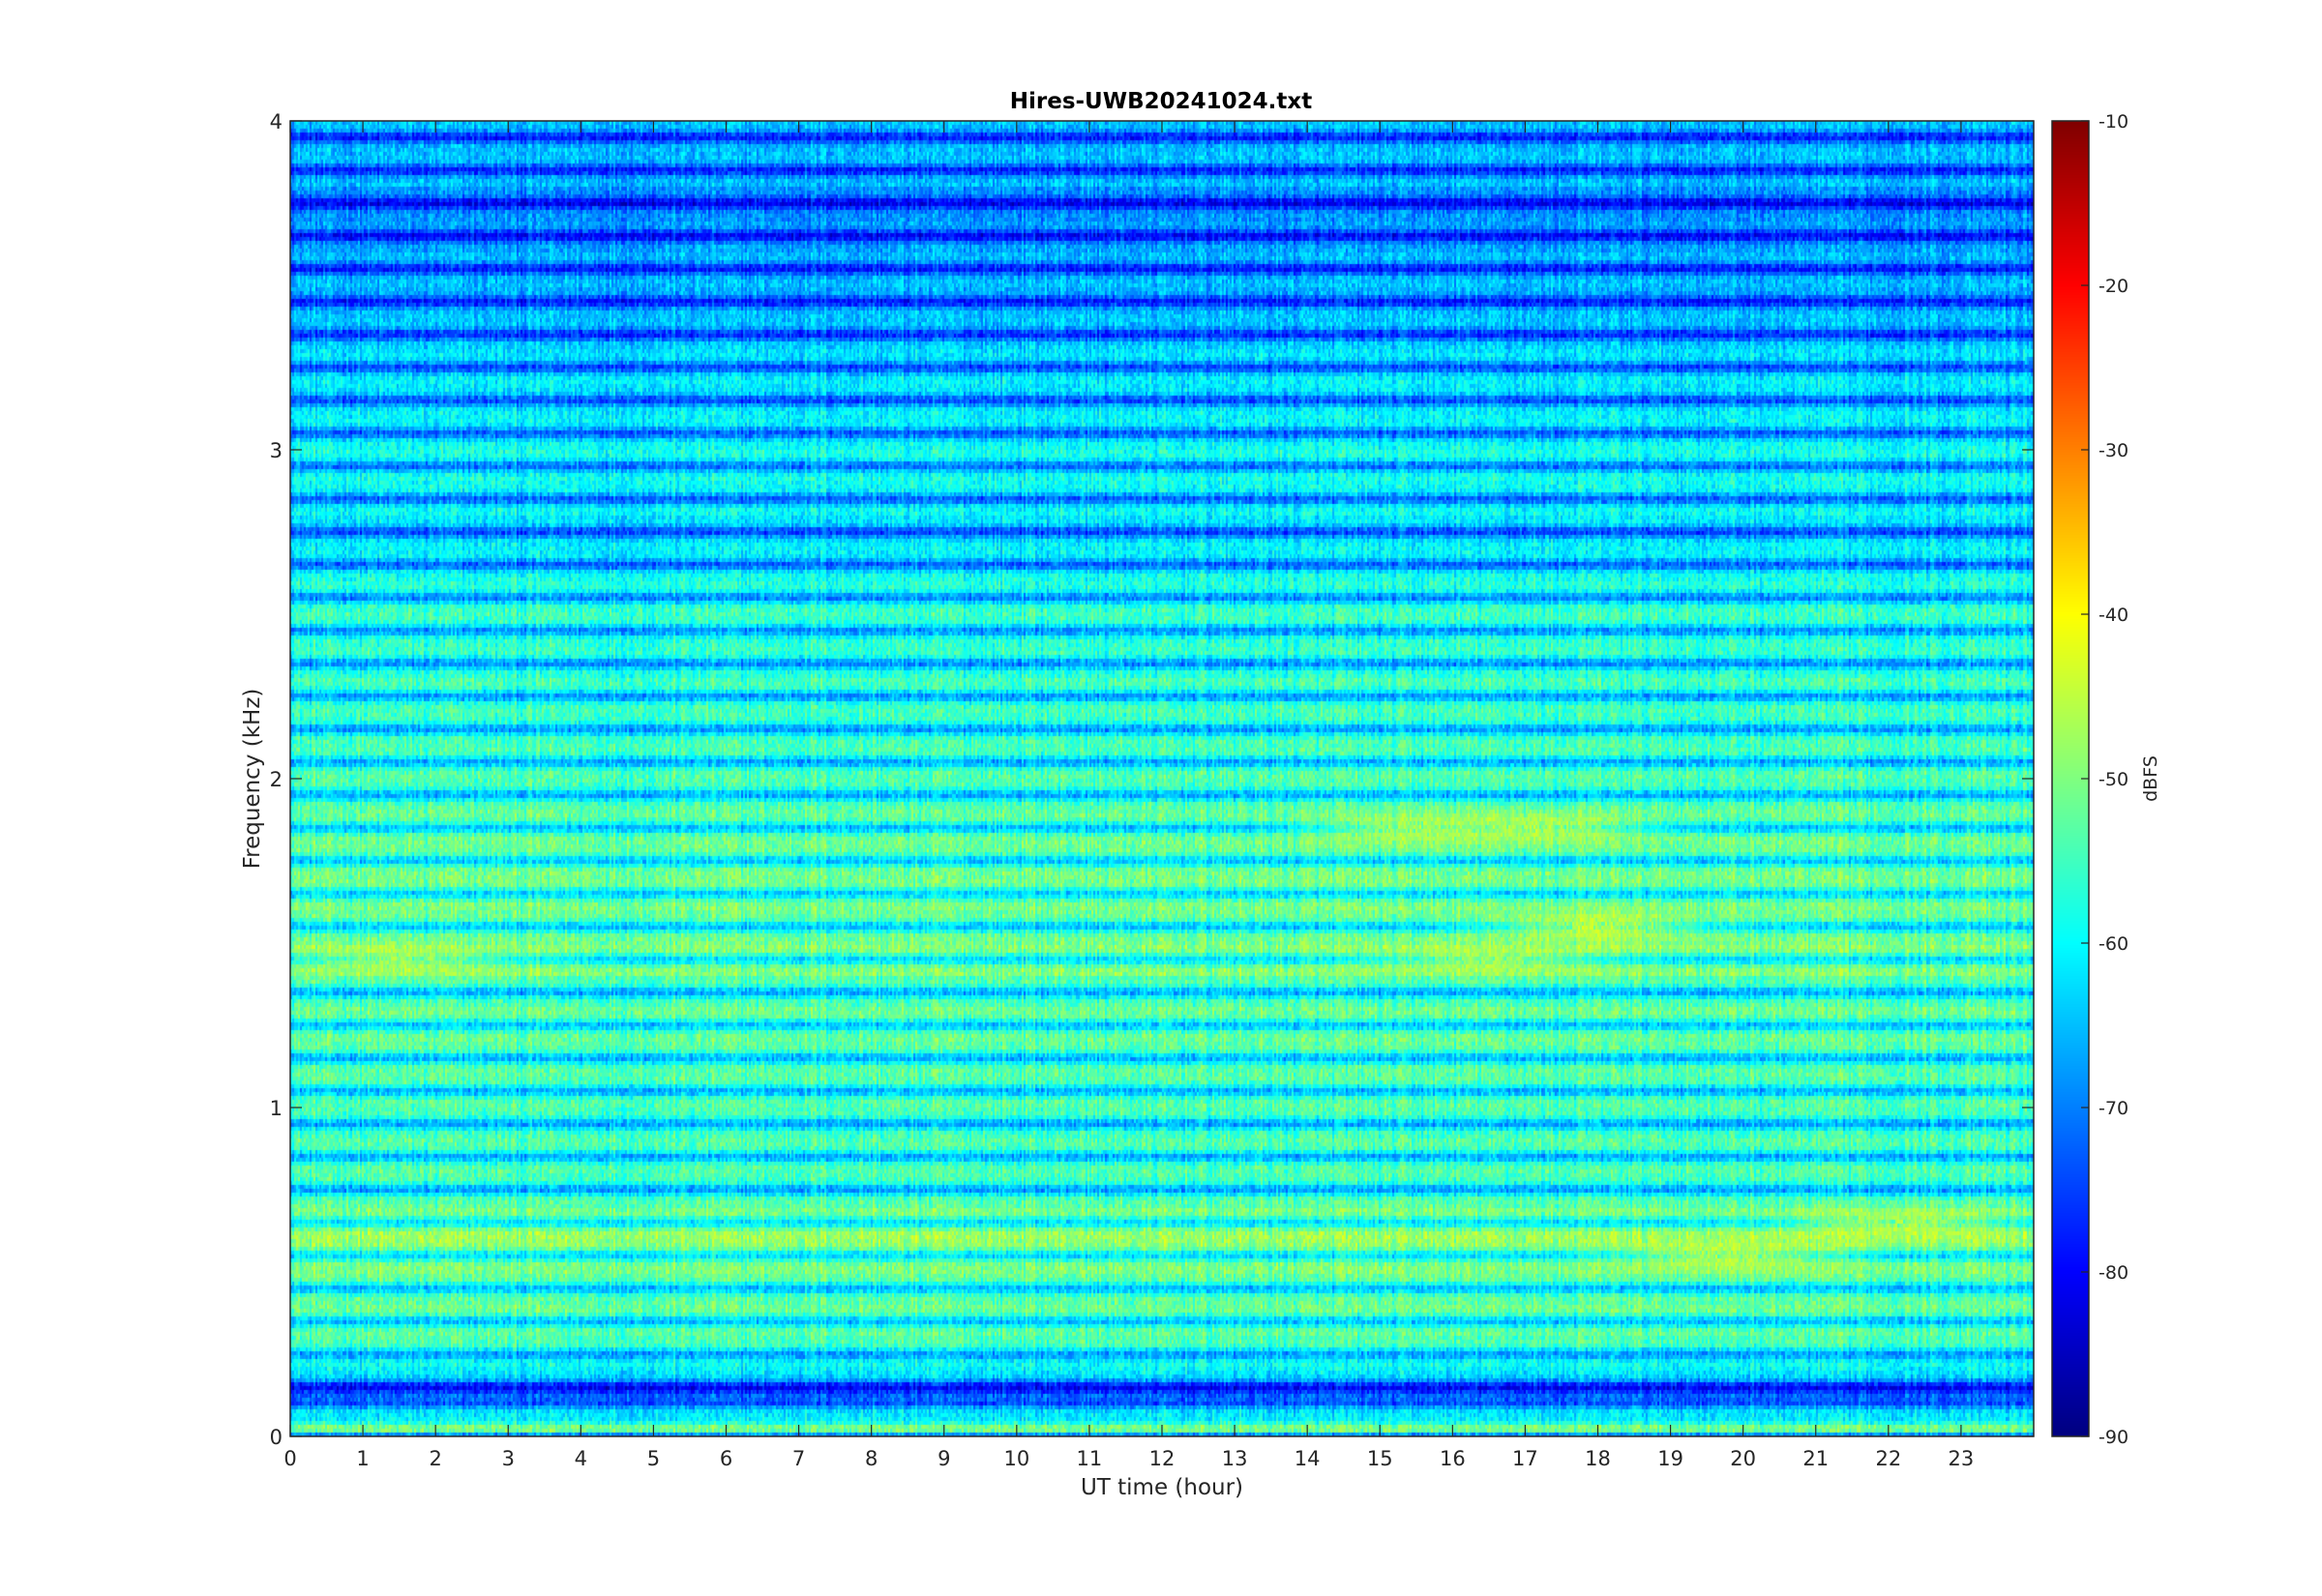 The width and height of the screenshot is (2322, 1596). Describe the element at coordinates (2113, 615) in the screenshot. I see `colorbar-tick-label: -40` at that location.